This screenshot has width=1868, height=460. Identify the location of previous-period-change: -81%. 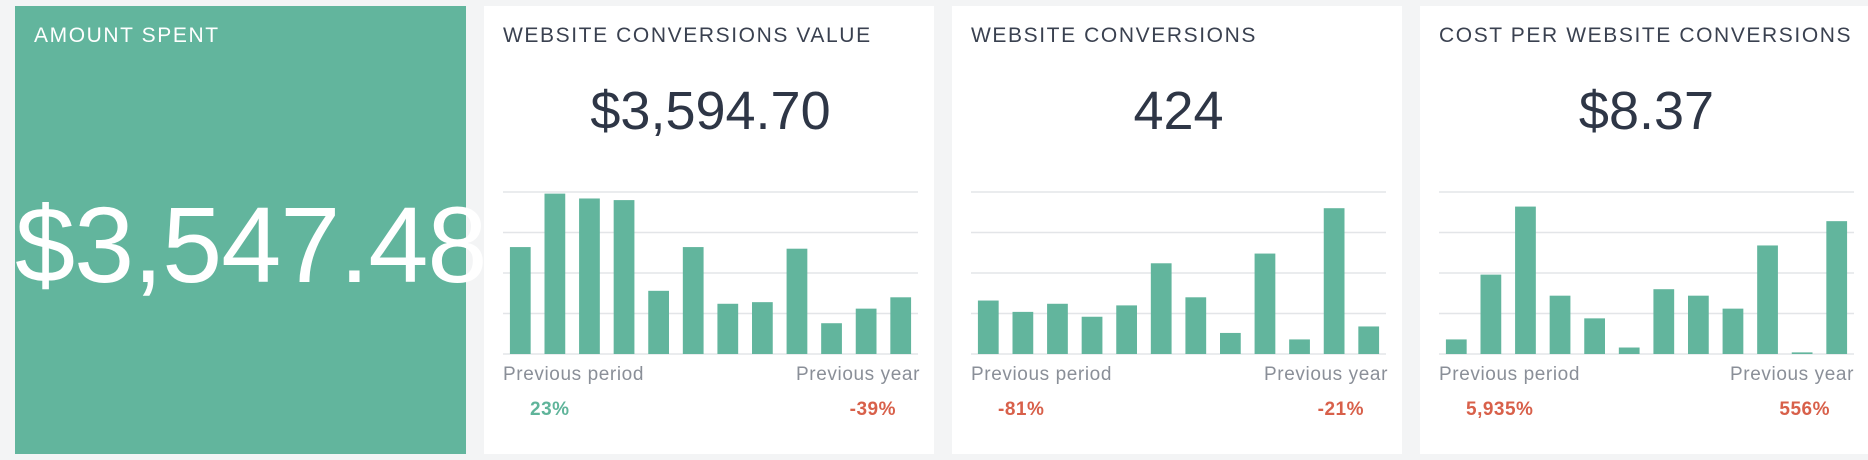
(1021, 409).